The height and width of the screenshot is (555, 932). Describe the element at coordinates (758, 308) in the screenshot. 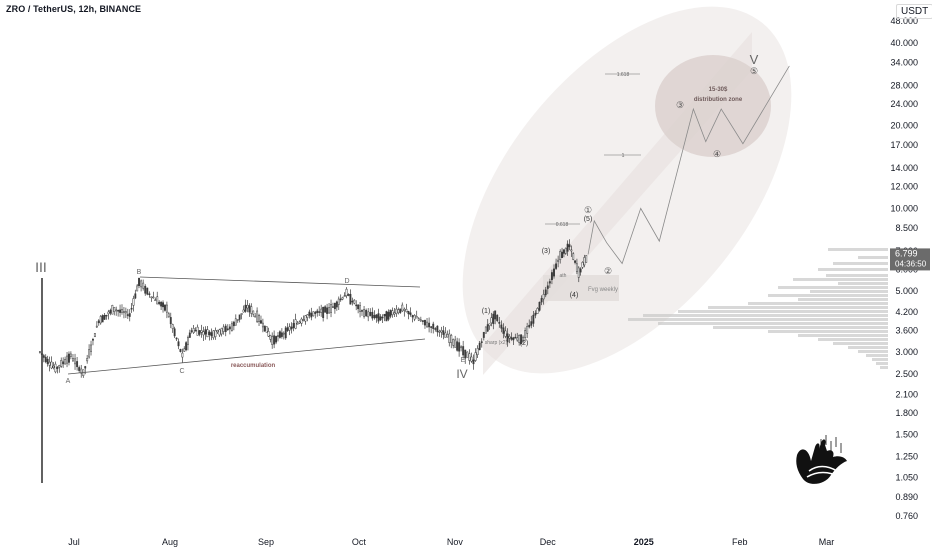

I see `volume-profile` at that location.